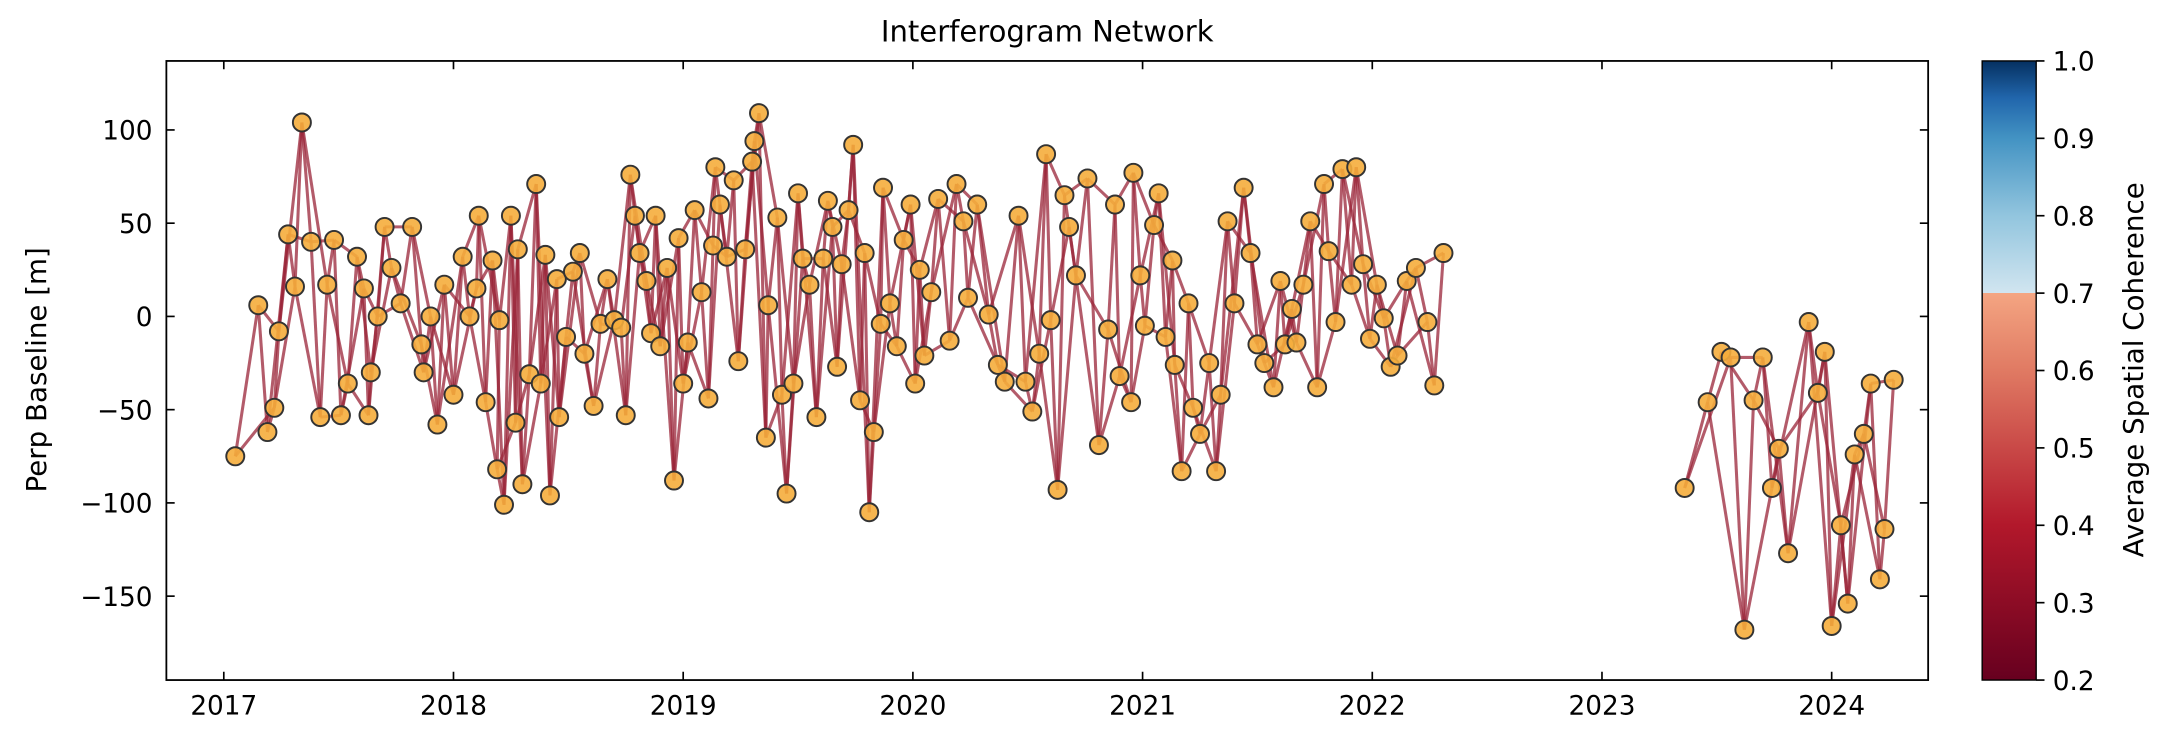  I want to click on y-tick-label: 0, so click(144, 318).